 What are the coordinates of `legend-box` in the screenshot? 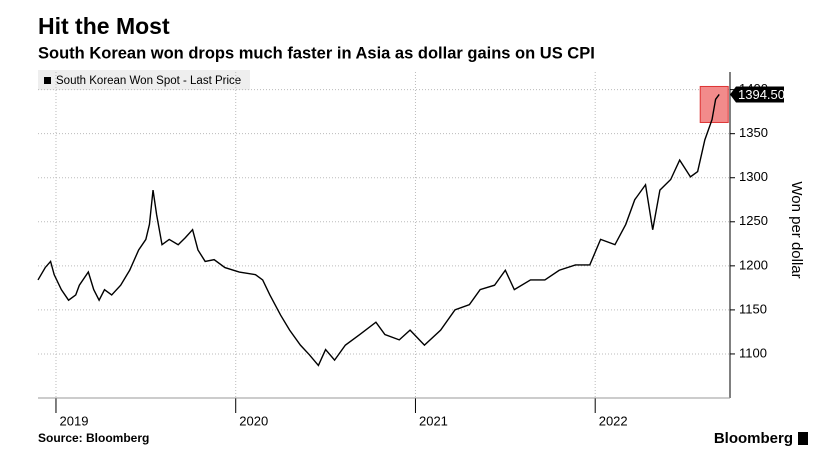 It's located at (144, 80).